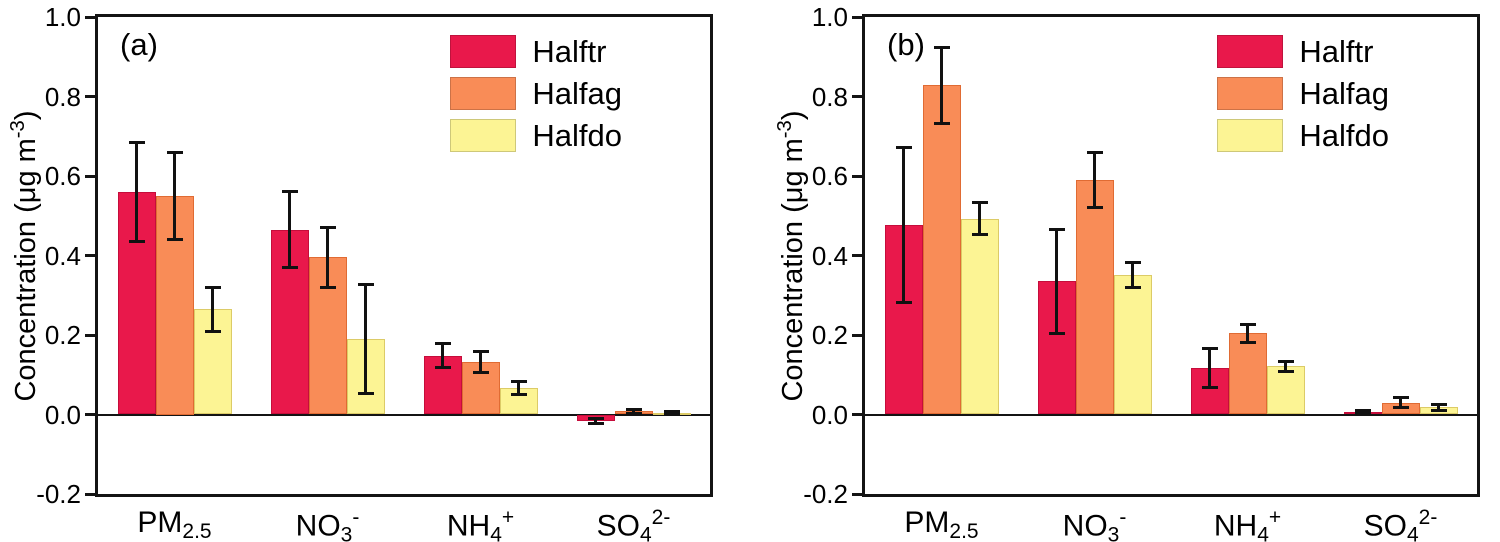 The image size is (1500, 542). Describe the element at coordinates (1247, 374) in the screenshot. I see `bar-halfag-nh` at that location.